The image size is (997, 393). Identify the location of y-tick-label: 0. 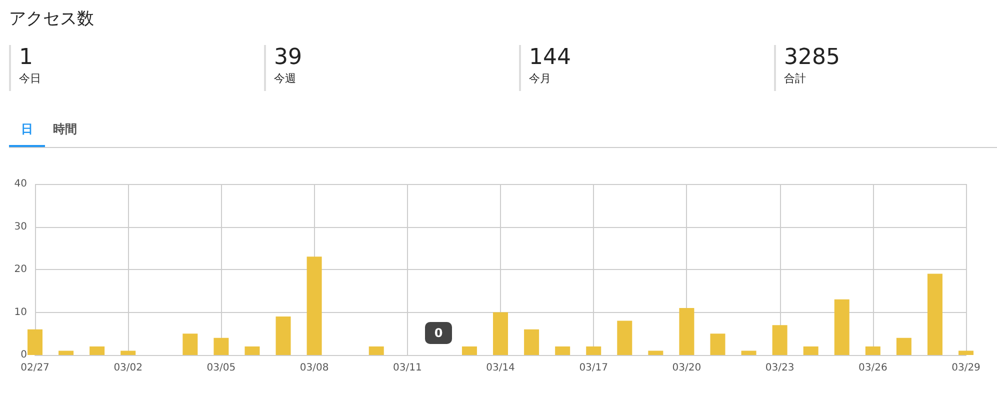
(23, 355).